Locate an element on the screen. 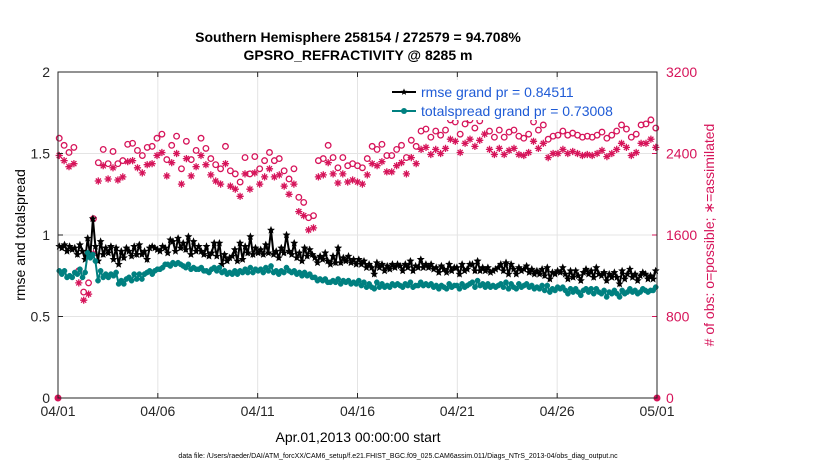  y-axis-label: rmse and totalspread is located at coordinates (20, 235).